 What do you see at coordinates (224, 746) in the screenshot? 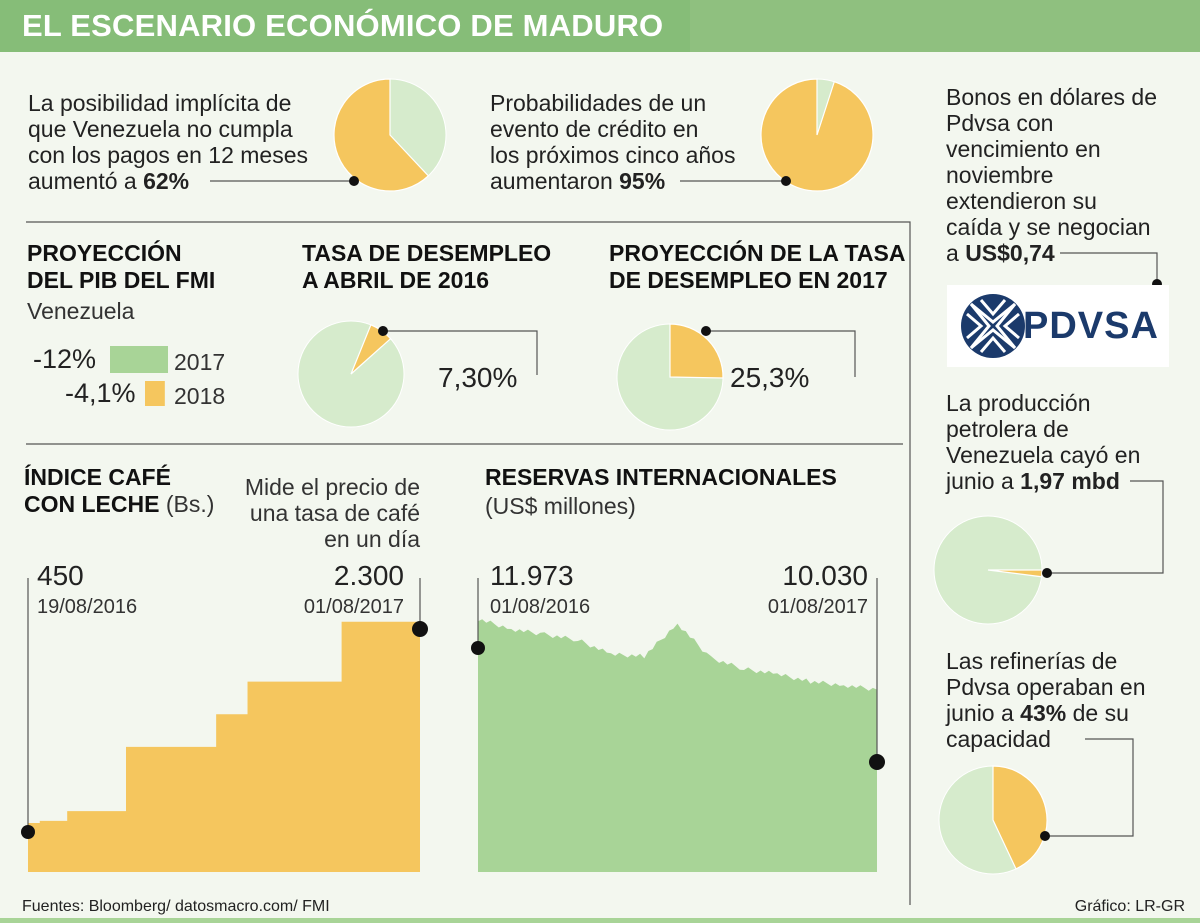
I see `coffee-index-area` at bounding box center [224, 746].